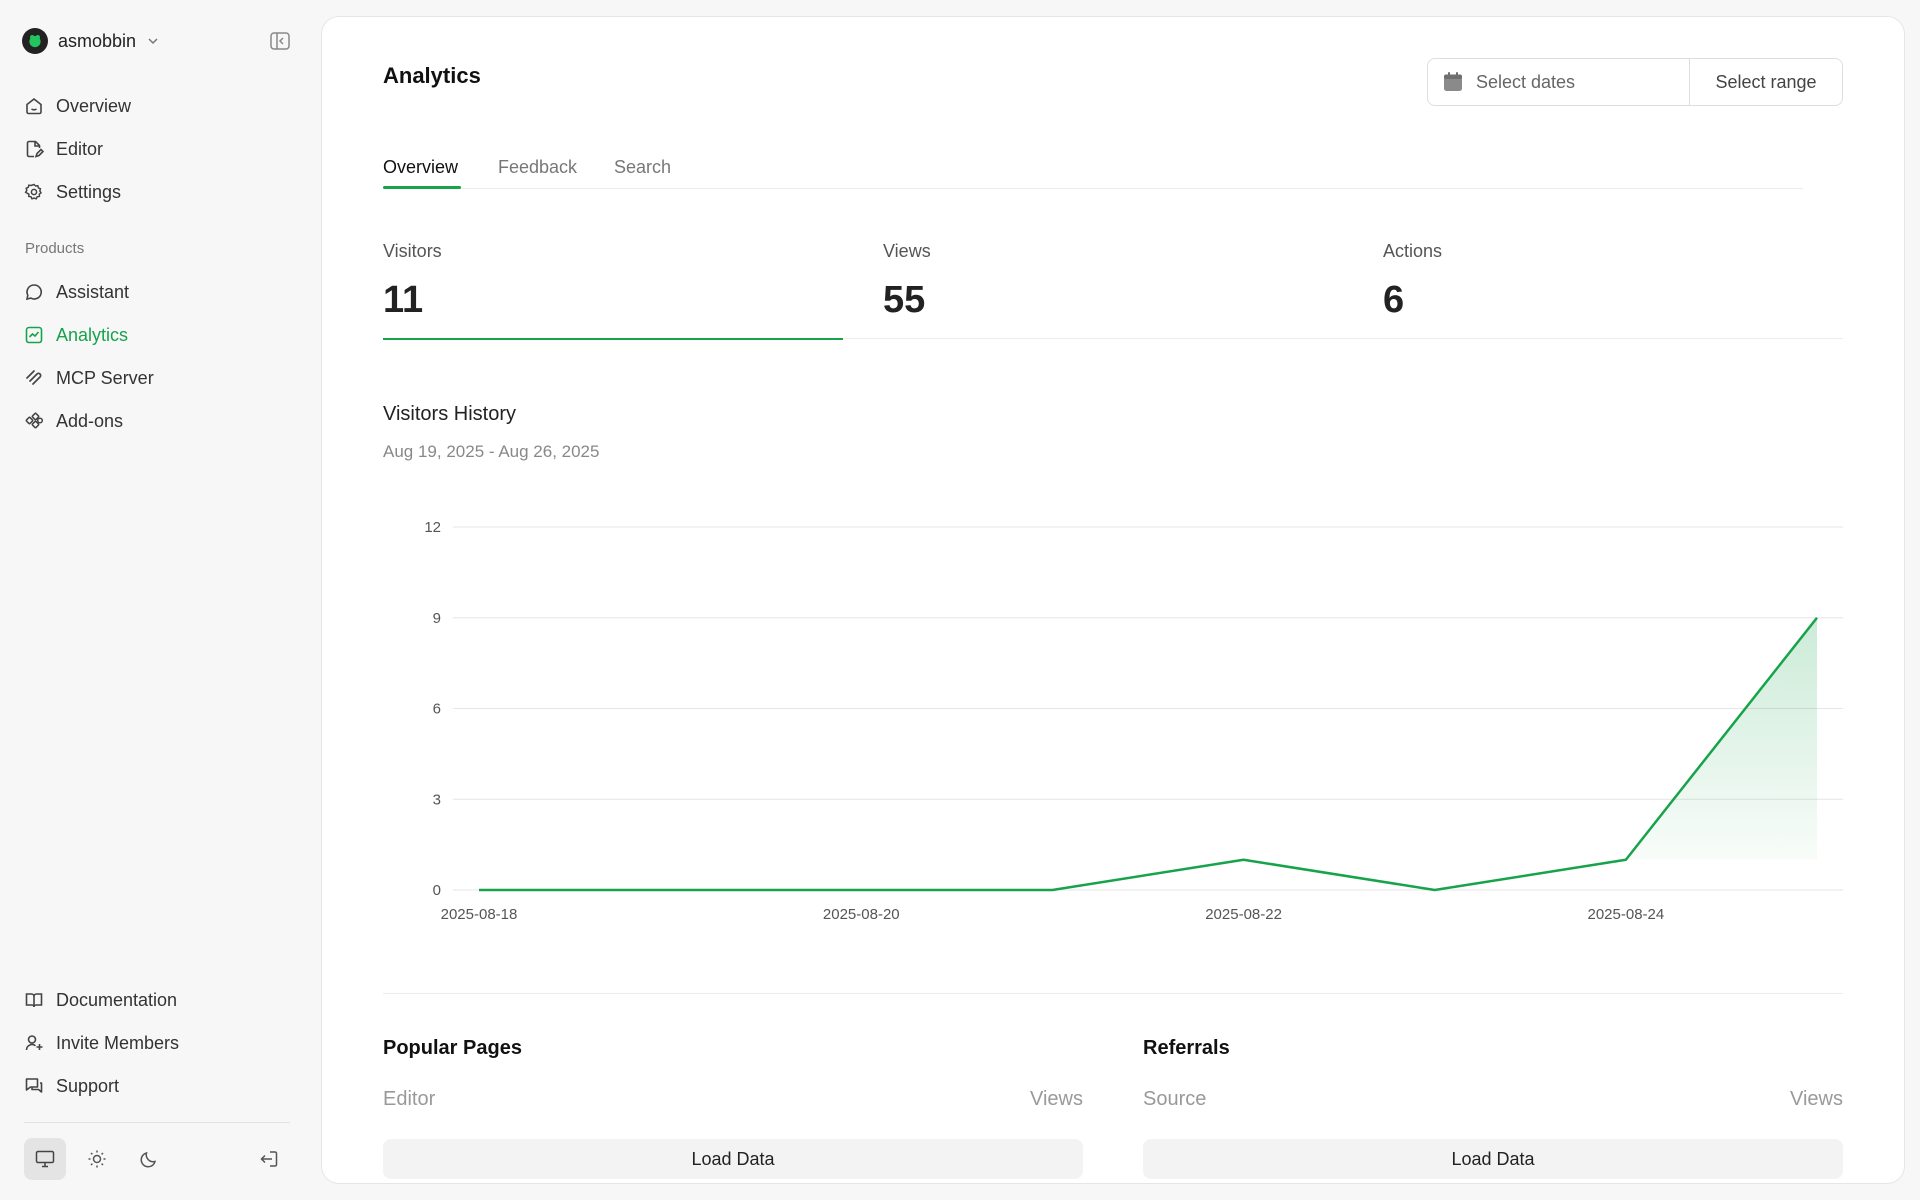  Describe the element at coordinates (157, 1122) in the screenshot. I see `sidebar-divider` at that location.